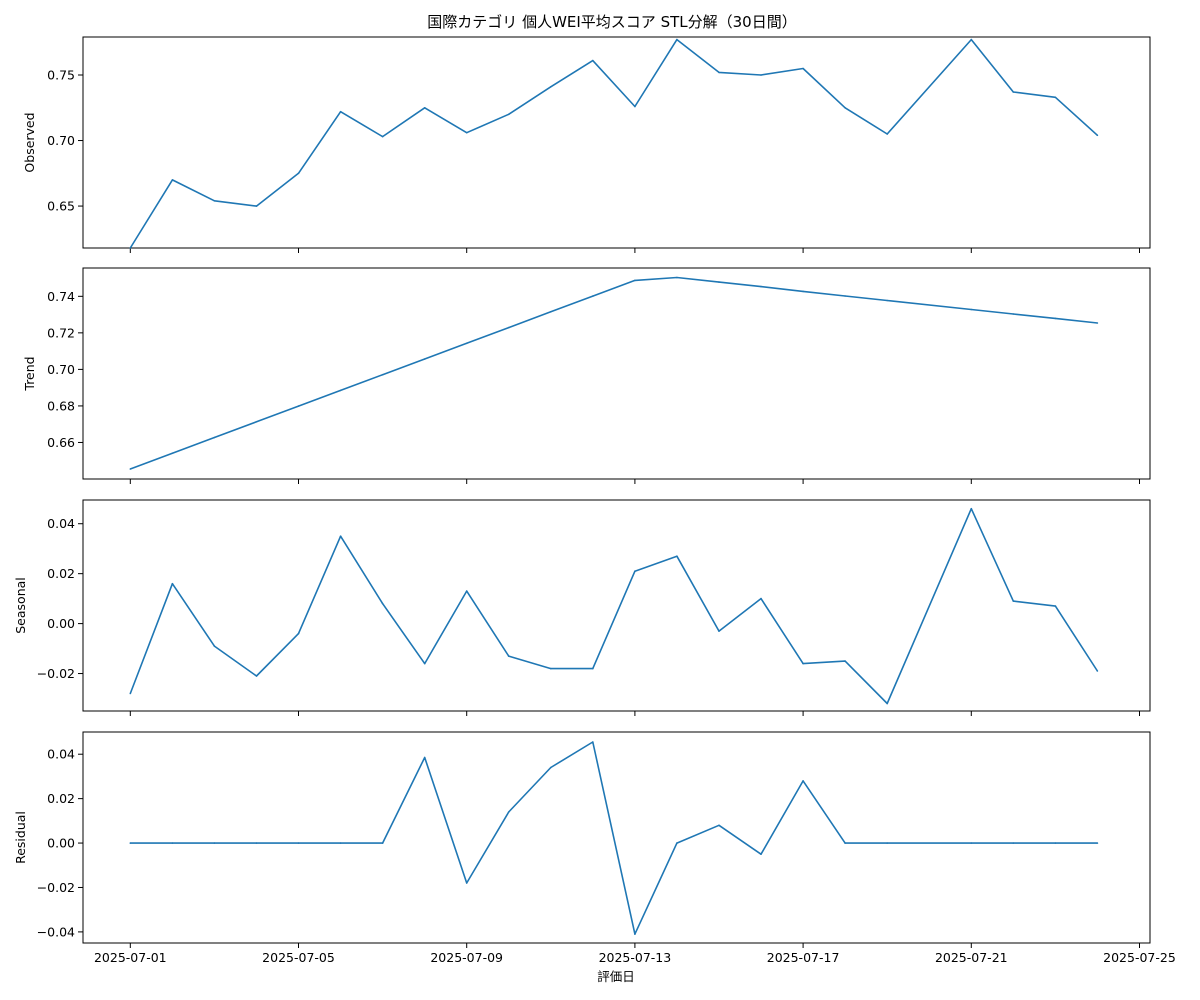 The image size is (1200, 1000). Describe the element at coordinates (61, 75) in the screenshot. I see `y-tick-label: 0.75` at that location.